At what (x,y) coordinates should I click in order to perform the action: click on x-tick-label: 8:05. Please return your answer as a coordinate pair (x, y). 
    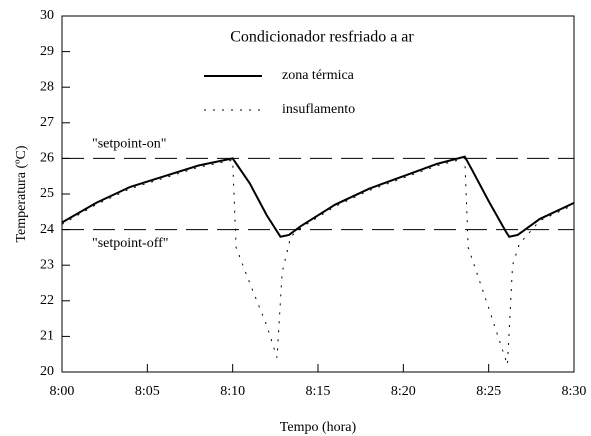
    Looking at the image, I should click on (147, 391).